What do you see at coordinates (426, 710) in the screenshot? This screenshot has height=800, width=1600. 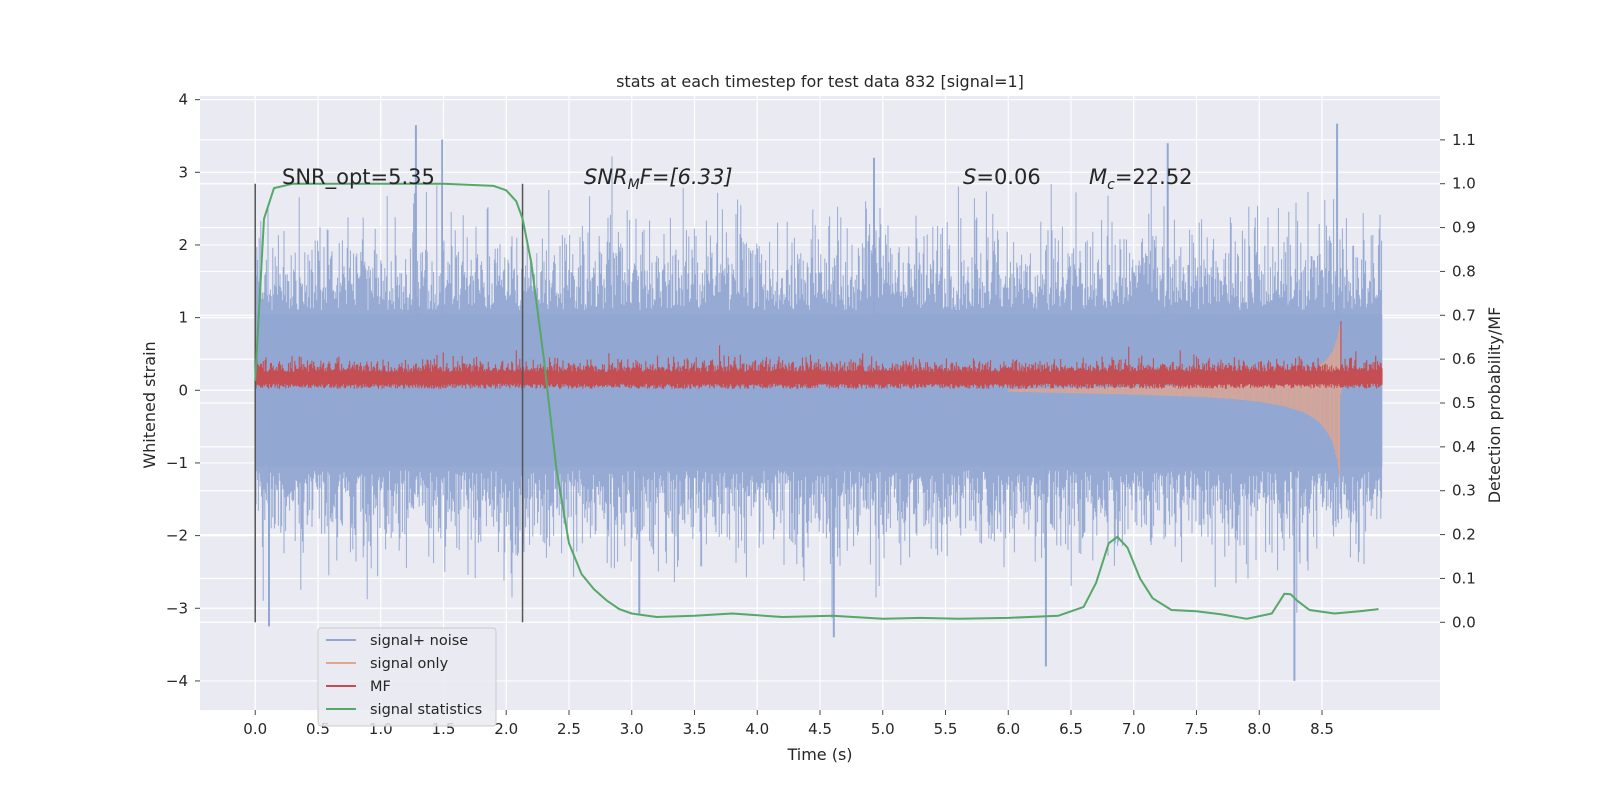 I see `legend-label-signal-statistics: signal statistics` at bounding box center [426, 710].